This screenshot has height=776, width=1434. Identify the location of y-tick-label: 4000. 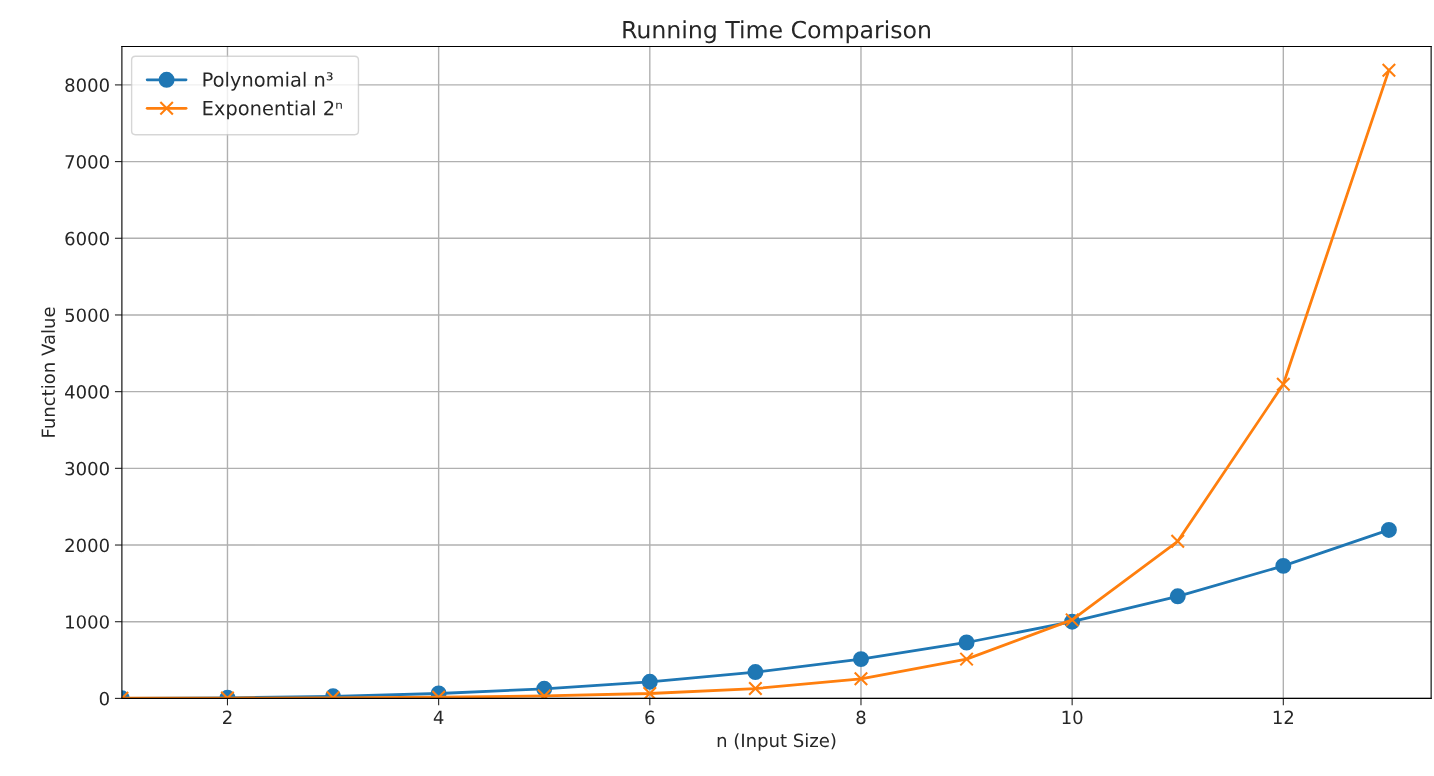
(87, 392).